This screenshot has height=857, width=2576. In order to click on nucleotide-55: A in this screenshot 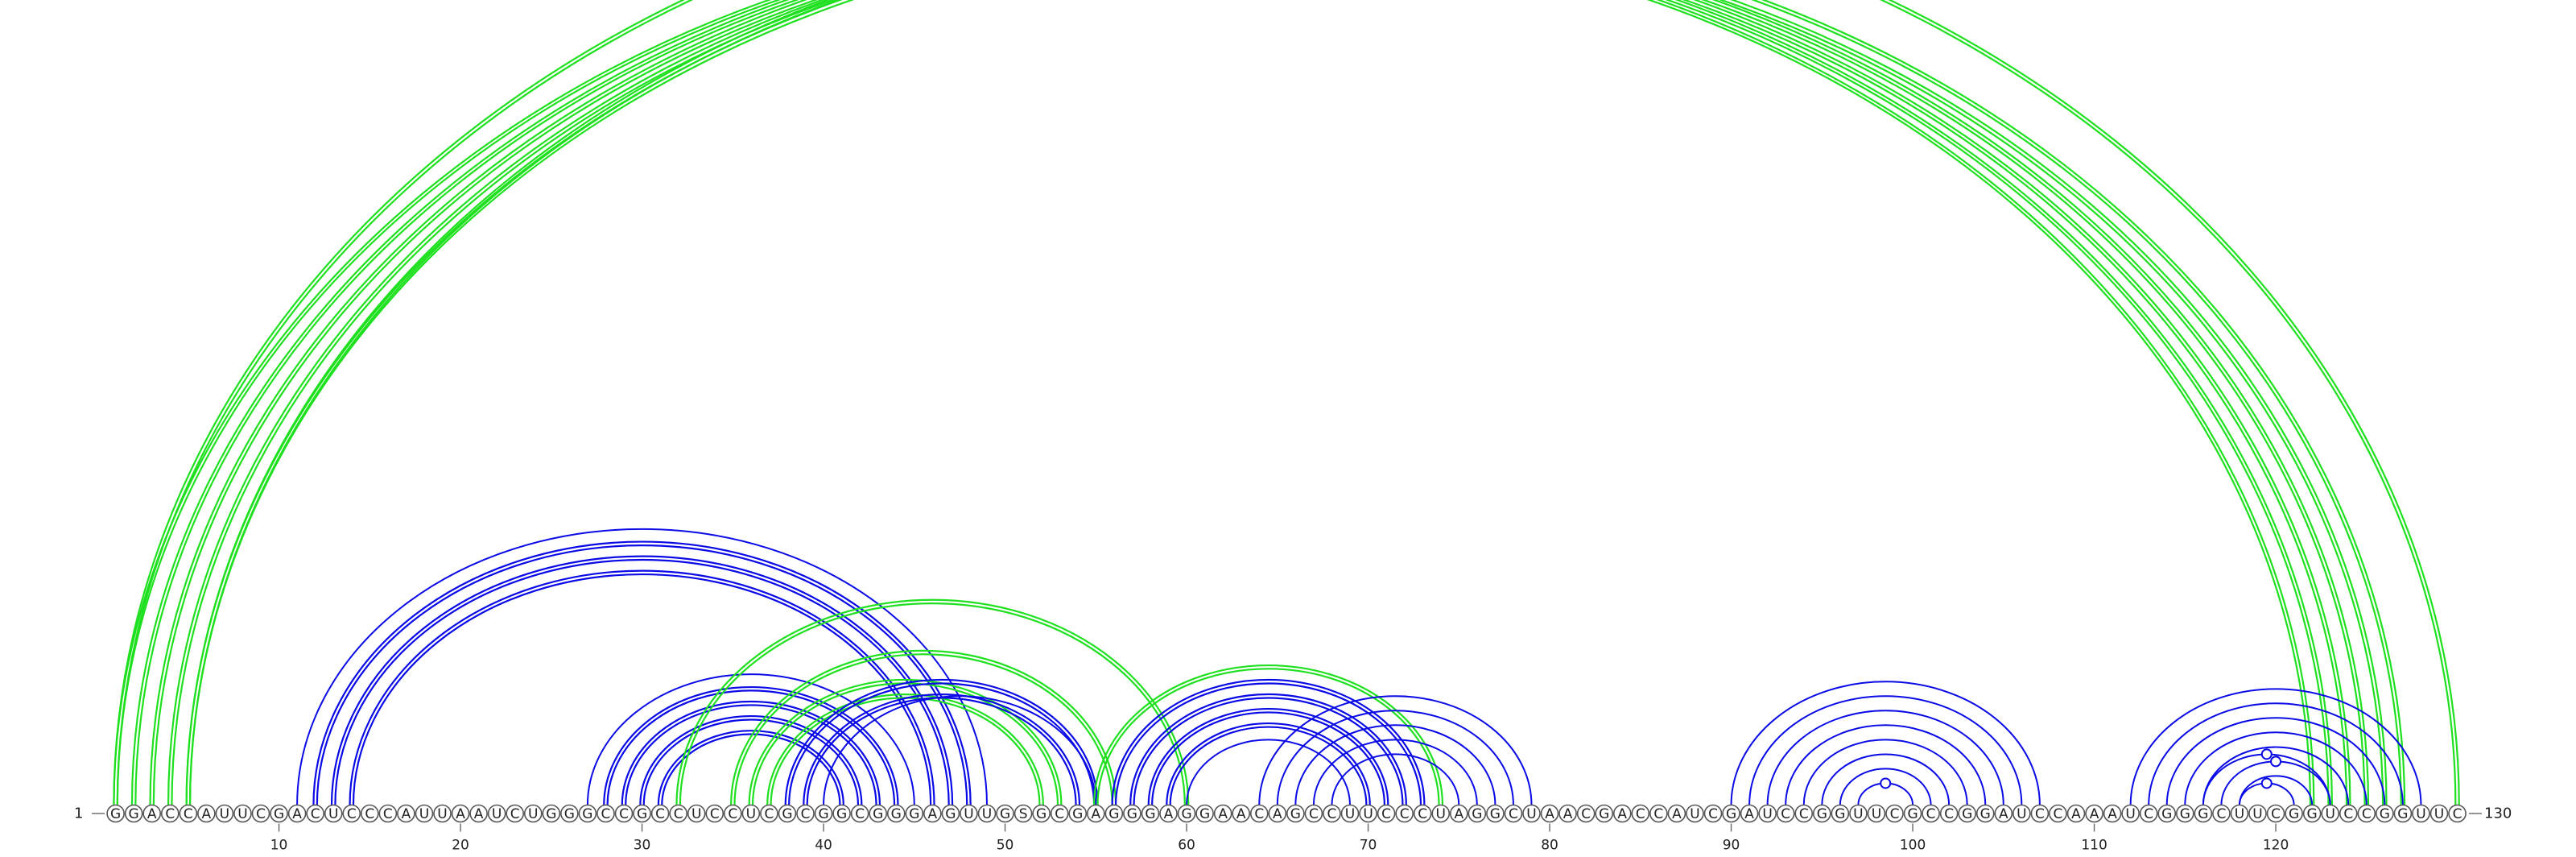, I will do `click(1095, 814)`.